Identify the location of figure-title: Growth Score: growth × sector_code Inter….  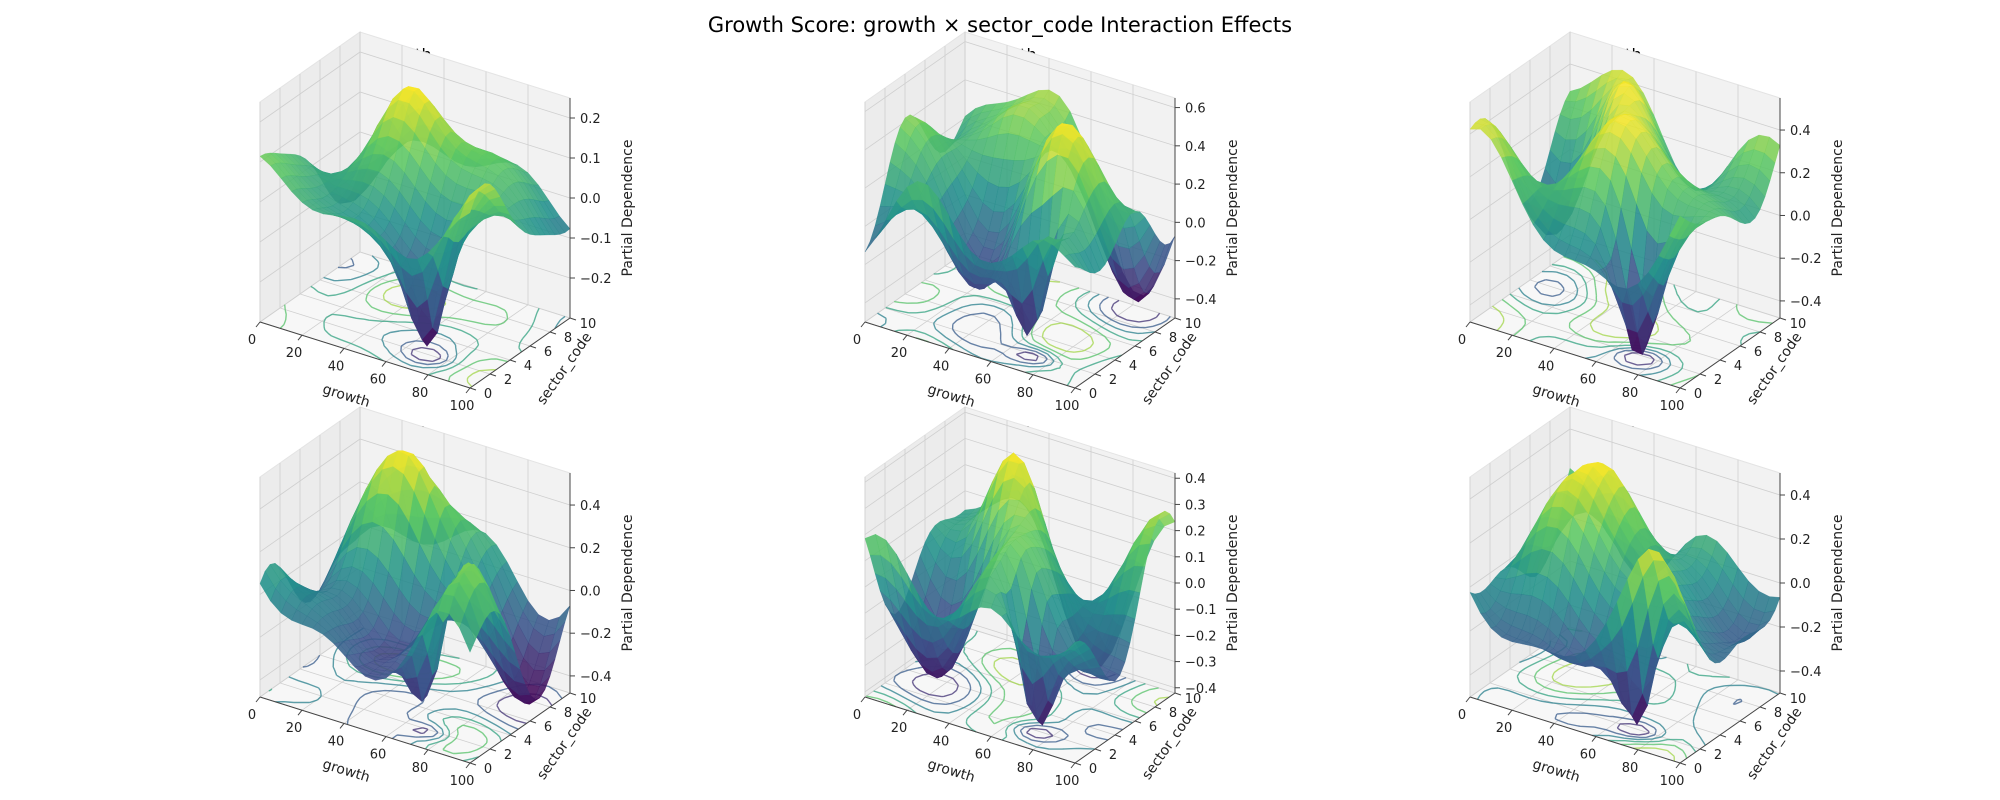
(1000, 25).